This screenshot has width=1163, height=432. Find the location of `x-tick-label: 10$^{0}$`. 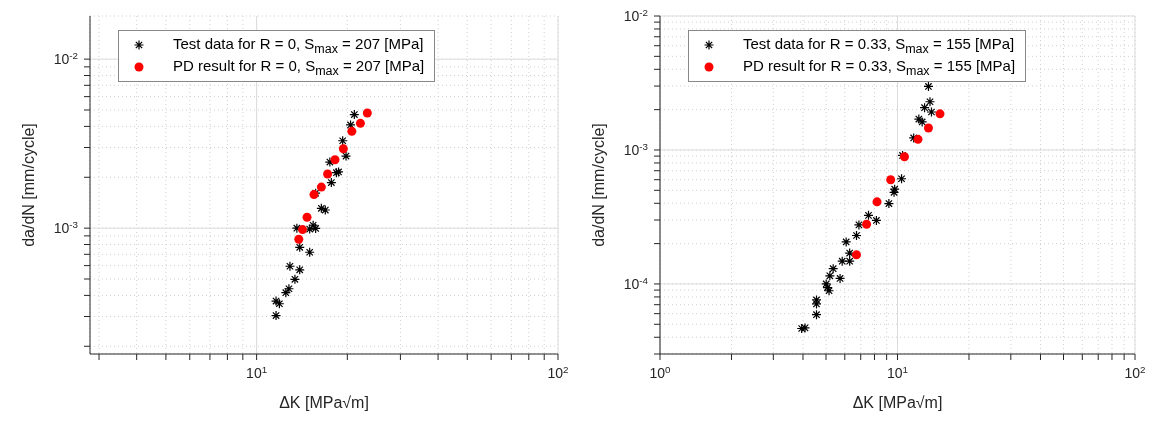

x-tick-label: 10$^{0}$ is located at coordinates (660, 372).